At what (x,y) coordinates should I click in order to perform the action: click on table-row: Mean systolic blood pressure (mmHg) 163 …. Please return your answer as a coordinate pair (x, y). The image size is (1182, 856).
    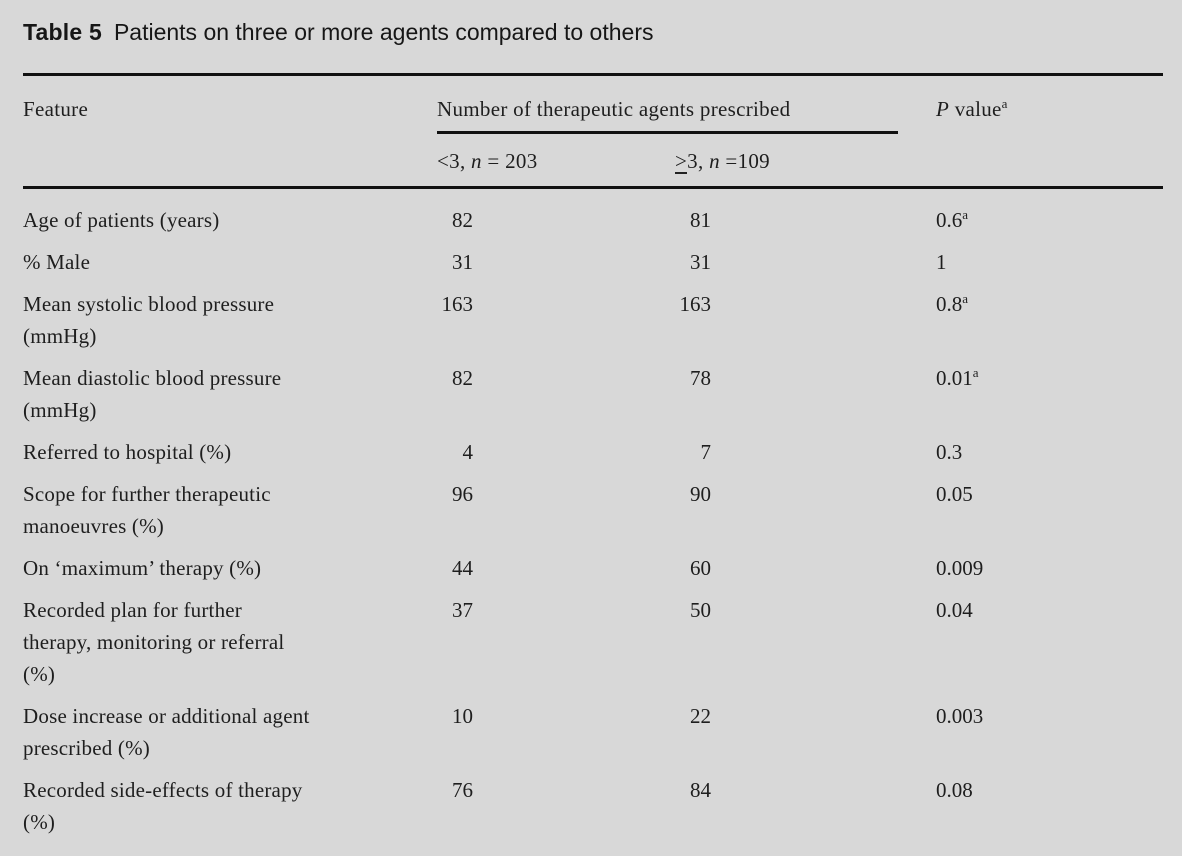
    Looking at the image, I should click on (593, 320).